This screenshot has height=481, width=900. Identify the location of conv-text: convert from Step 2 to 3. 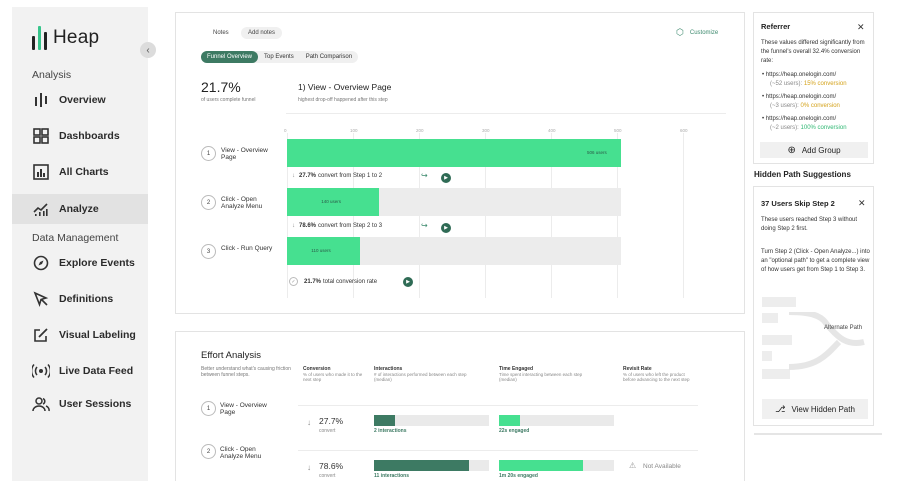
(350, 226).